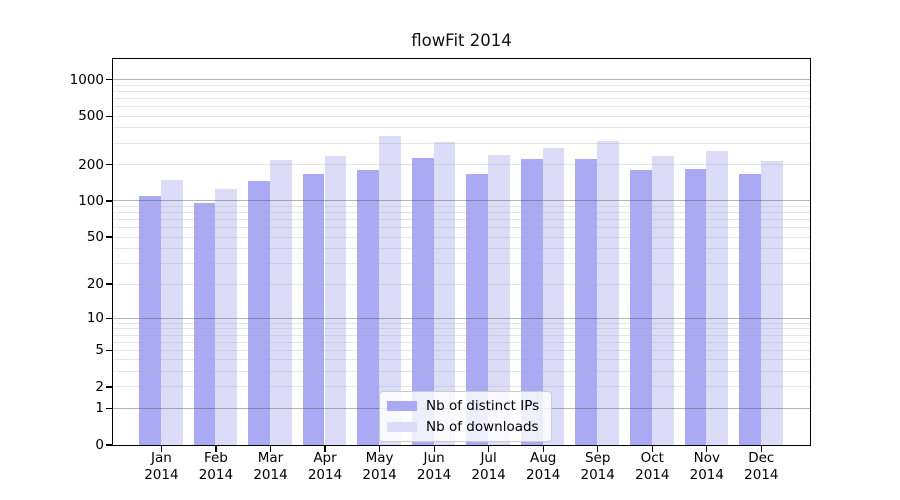  I want to click on x-tick-label-jul-2014: Jul 2014, so click(488, 466).